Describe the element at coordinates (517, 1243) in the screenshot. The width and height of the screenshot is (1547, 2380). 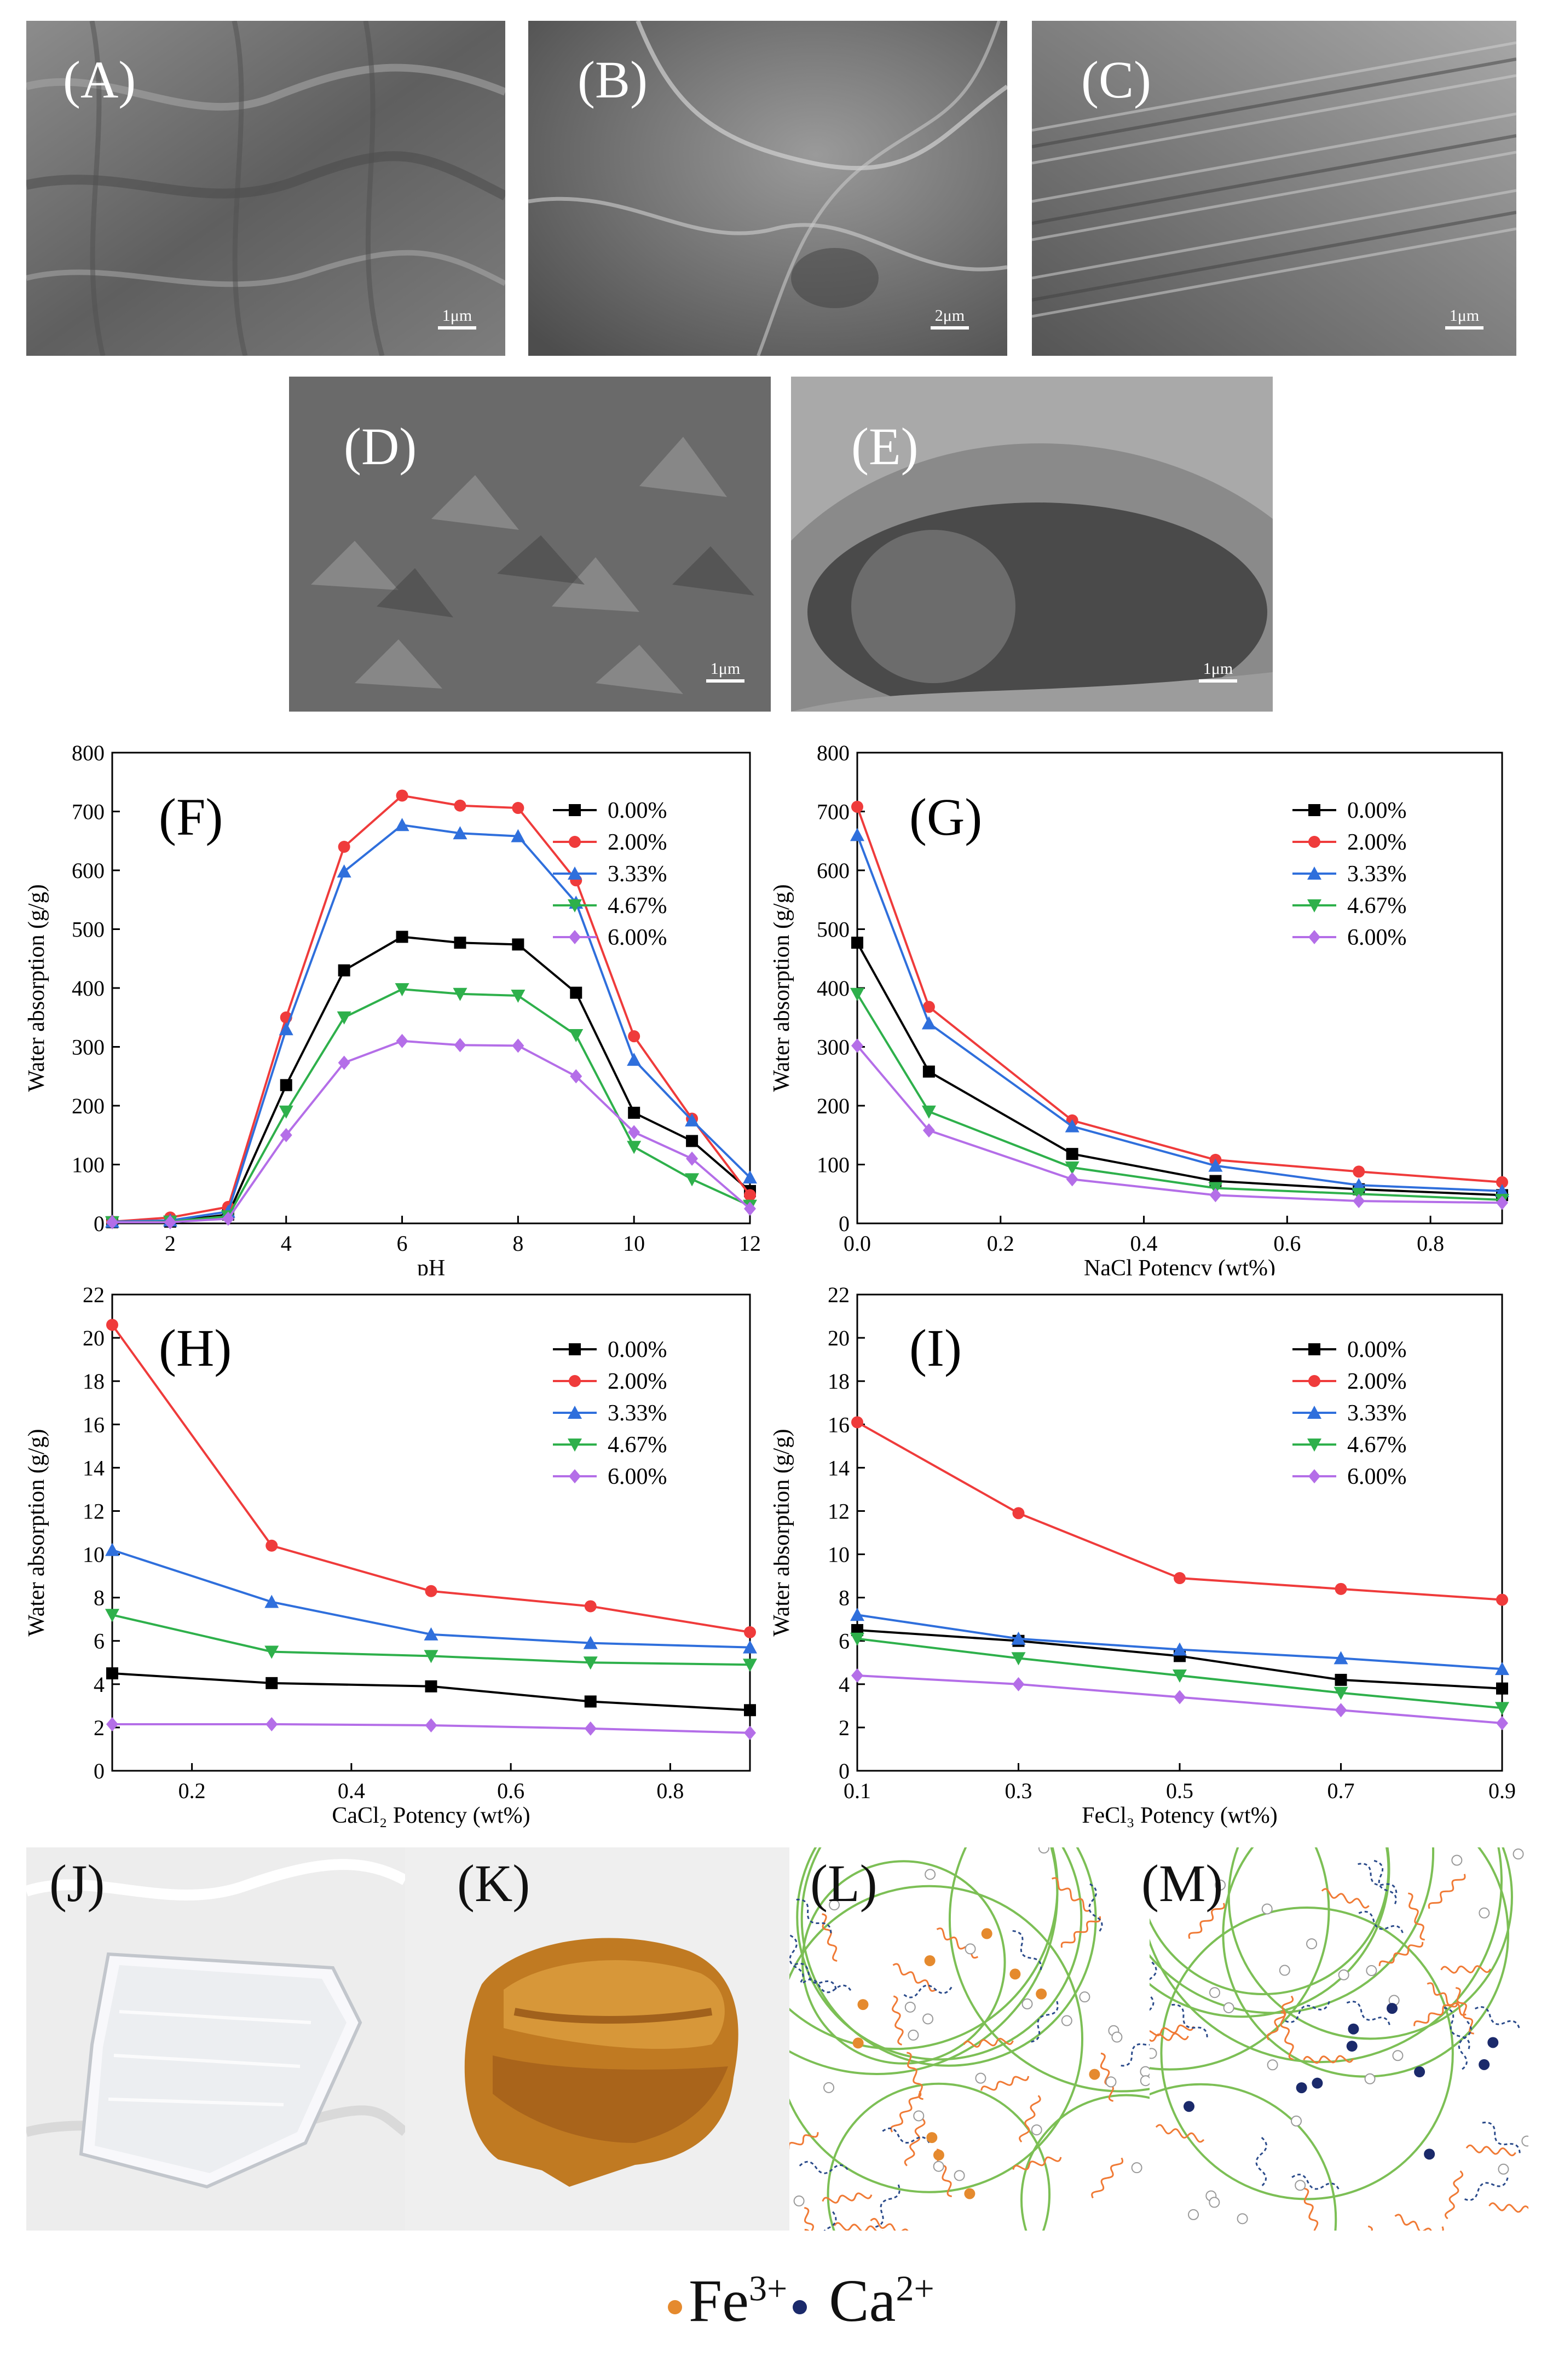
I see `x-tick-label: 8` at that location.